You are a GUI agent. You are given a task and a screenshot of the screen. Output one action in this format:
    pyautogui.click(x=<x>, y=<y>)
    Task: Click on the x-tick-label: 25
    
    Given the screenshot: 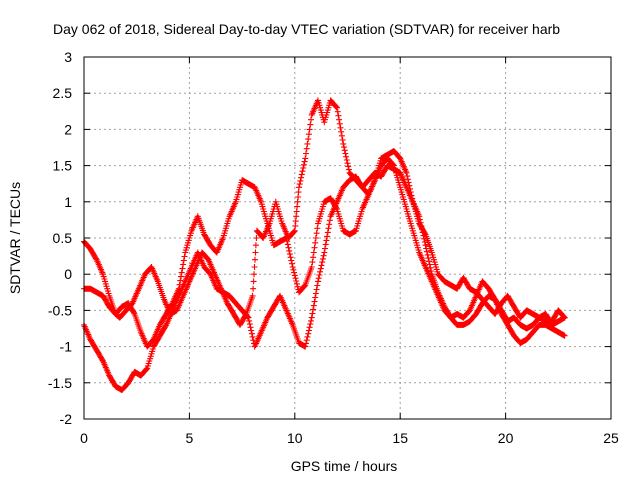 What is the action you would take?
    pyautogui.click(x=611, y=438)
    